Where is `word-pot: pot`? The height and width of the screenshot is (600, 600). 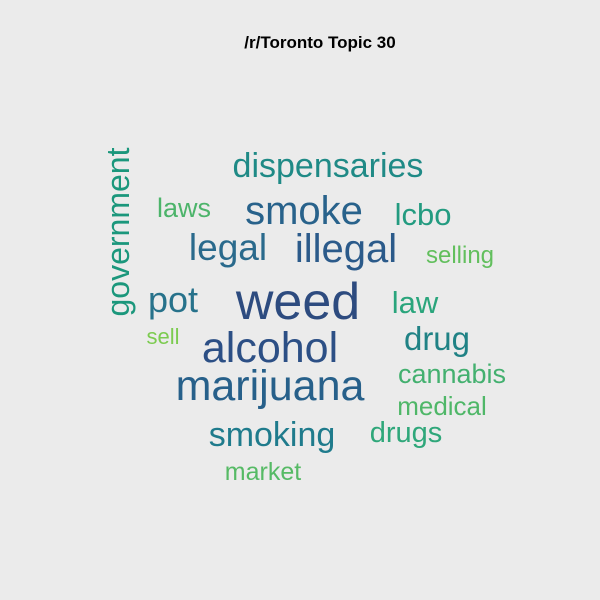 word-pot: pot is located at coordinates (173, 299).